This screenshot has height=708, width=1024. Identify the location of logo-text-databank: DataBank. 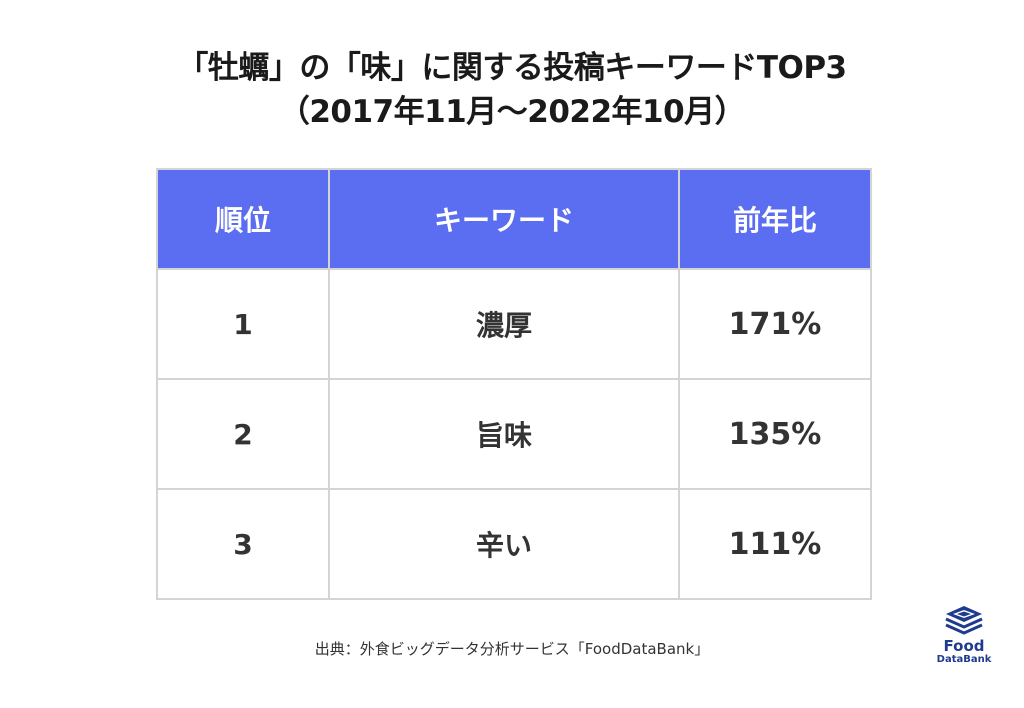
(964, 659).